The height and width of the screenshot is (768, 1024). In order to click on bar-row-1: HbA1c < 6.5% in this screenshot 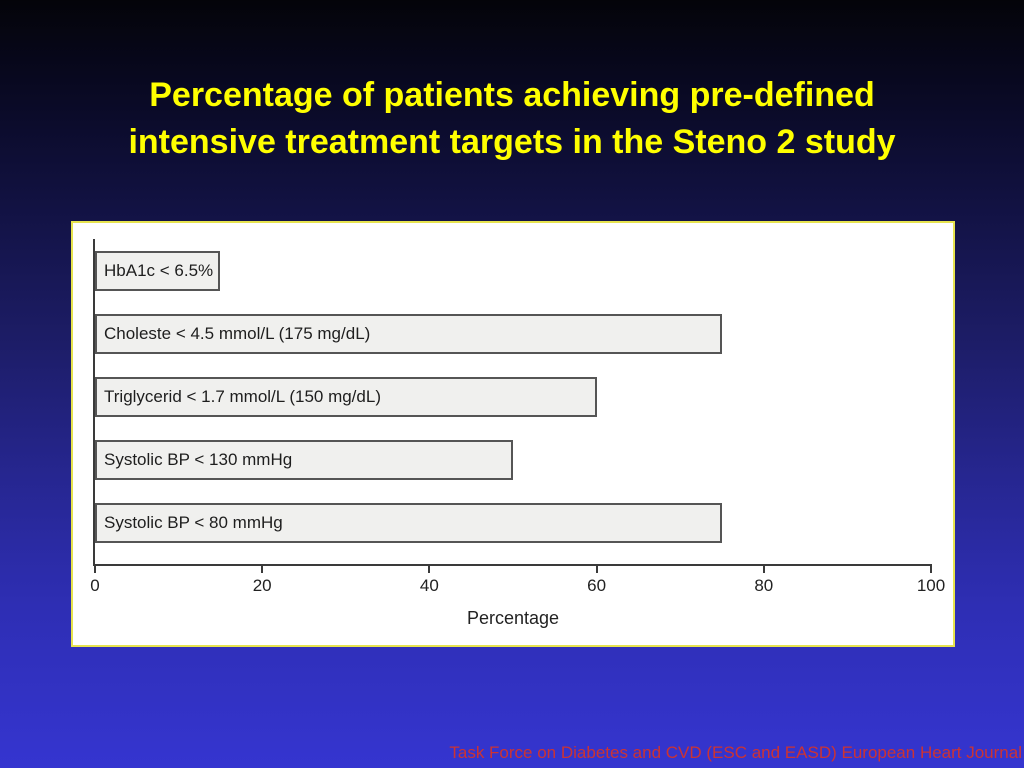, I will do `click(158, 271)`.